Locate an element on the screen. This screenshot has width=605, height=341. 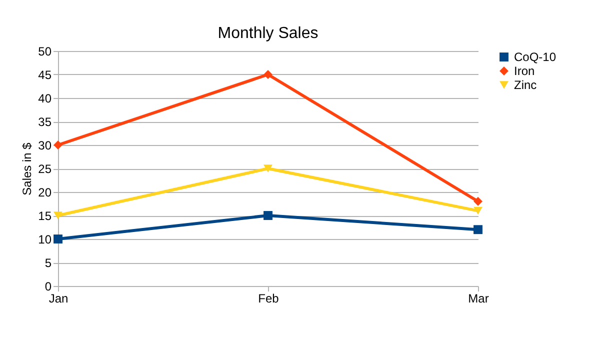
y-tick-label: 15 is located at coordinates (45, 216).